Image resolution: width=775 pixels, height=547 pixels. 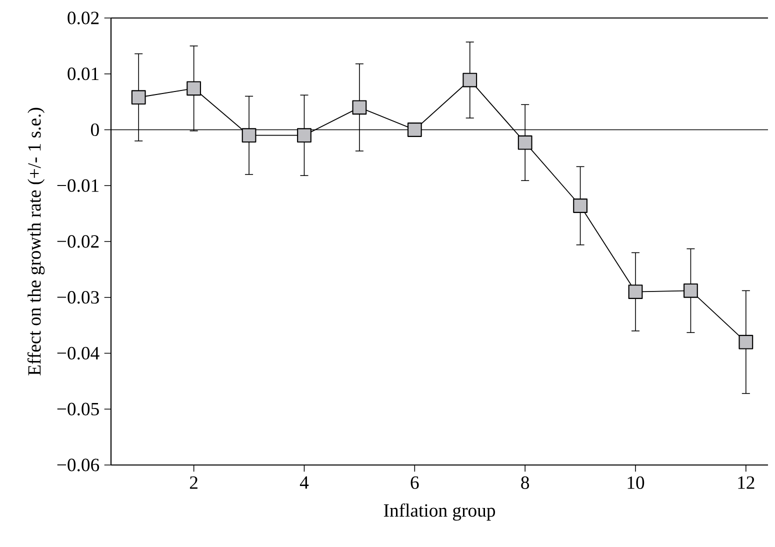 I want to click on y-axis-title: Effect on the growth rate (+/- 1 s.e.), so click(x=36, y=242).